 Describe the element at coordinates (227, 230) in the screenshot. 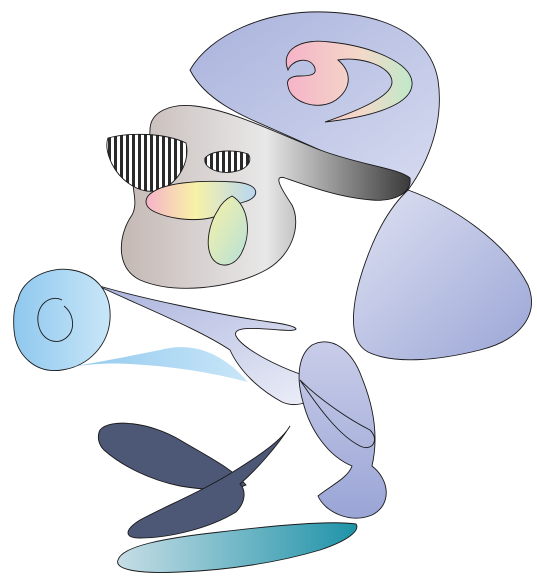

I see `leaf-shape` at that location.